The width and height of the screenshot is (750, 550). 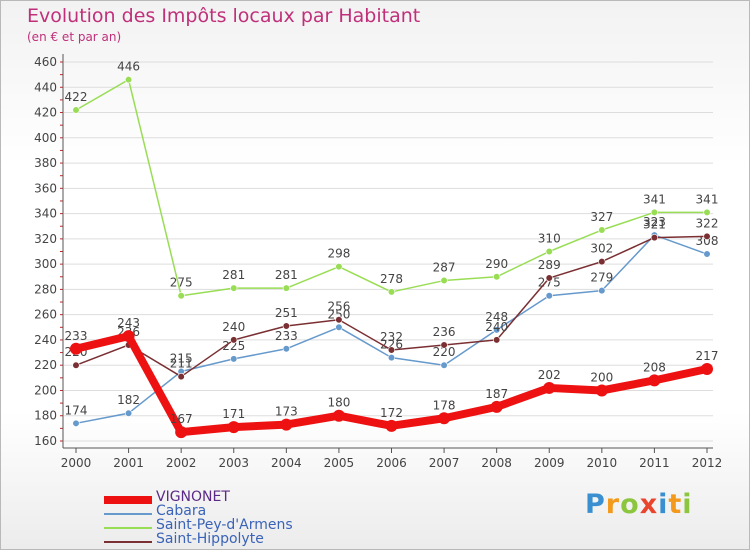 I want to click on data-label: 278, so click(x=391, y=279).